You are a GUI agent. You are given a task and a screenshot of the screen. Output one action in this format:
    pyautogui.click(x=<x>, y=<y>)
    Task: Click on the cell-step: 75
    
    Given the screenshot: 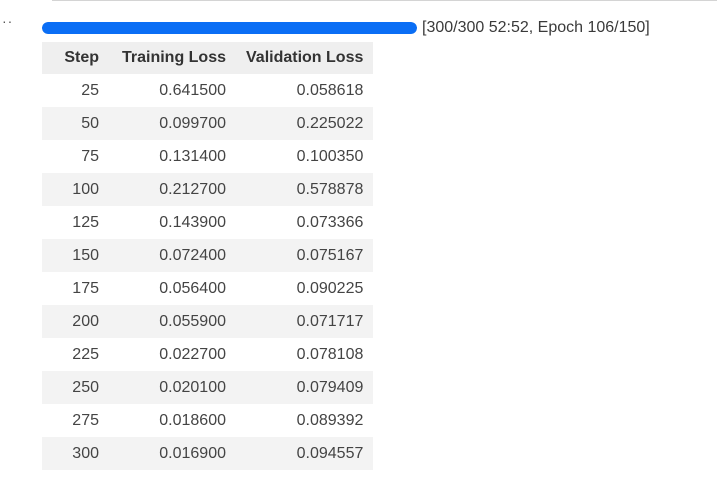 What is the action you would take?
    pyautogui.click(x=90, y=156)
    